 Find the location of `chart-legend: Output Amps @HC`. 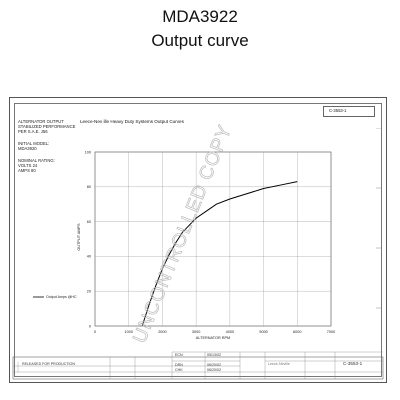

chart-legend: Output Amps @HC is located at coordinates (55, 297).